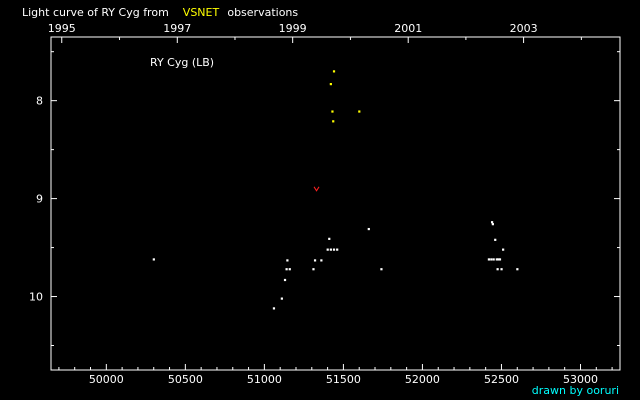 This screenshot has height=400, width=640. What do you see at coordinates (316, 189) in the screenshot?
I see `data-point-fainter-than` at bounding box center [316, 189].